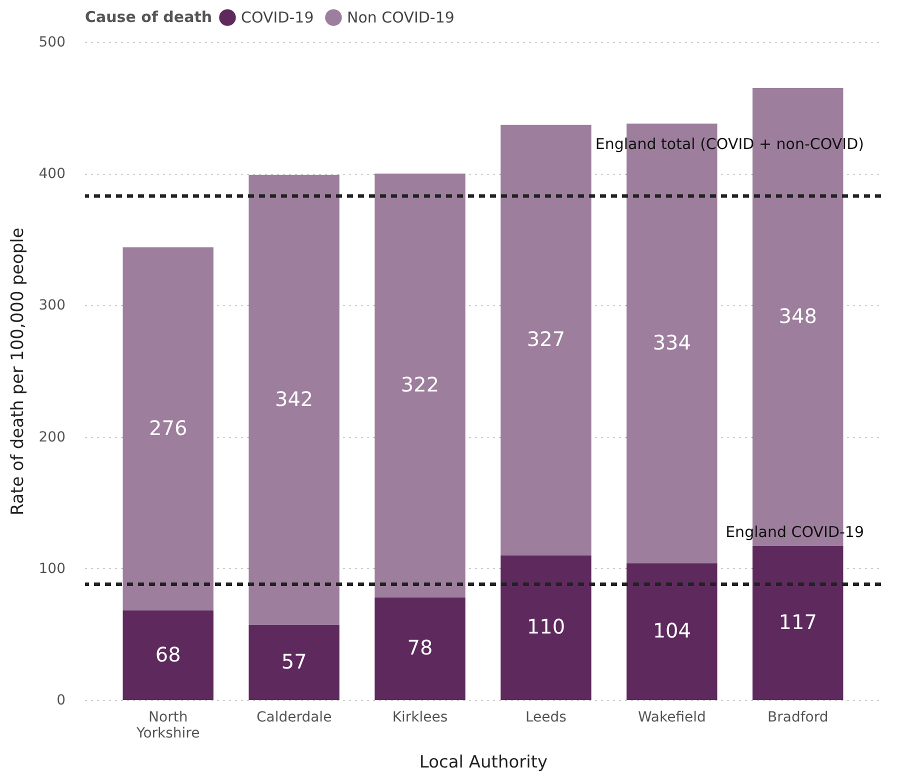 The image size is (897, 782). I want to click on y-tick-label: 200, so click(52, 437).